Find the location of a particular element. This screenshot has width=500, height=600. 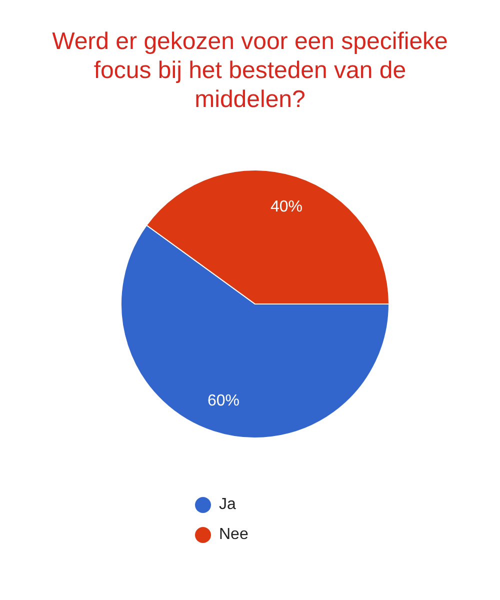

legend-label: Ja is located at coordinates (227, 504).